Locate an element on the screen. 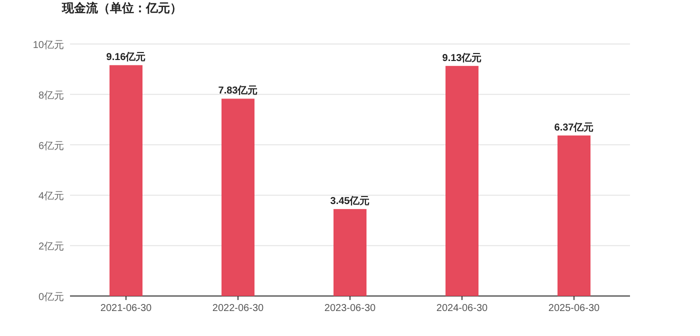  x-tick-label: 2022-06-30 is located at coordinates (238, 308).